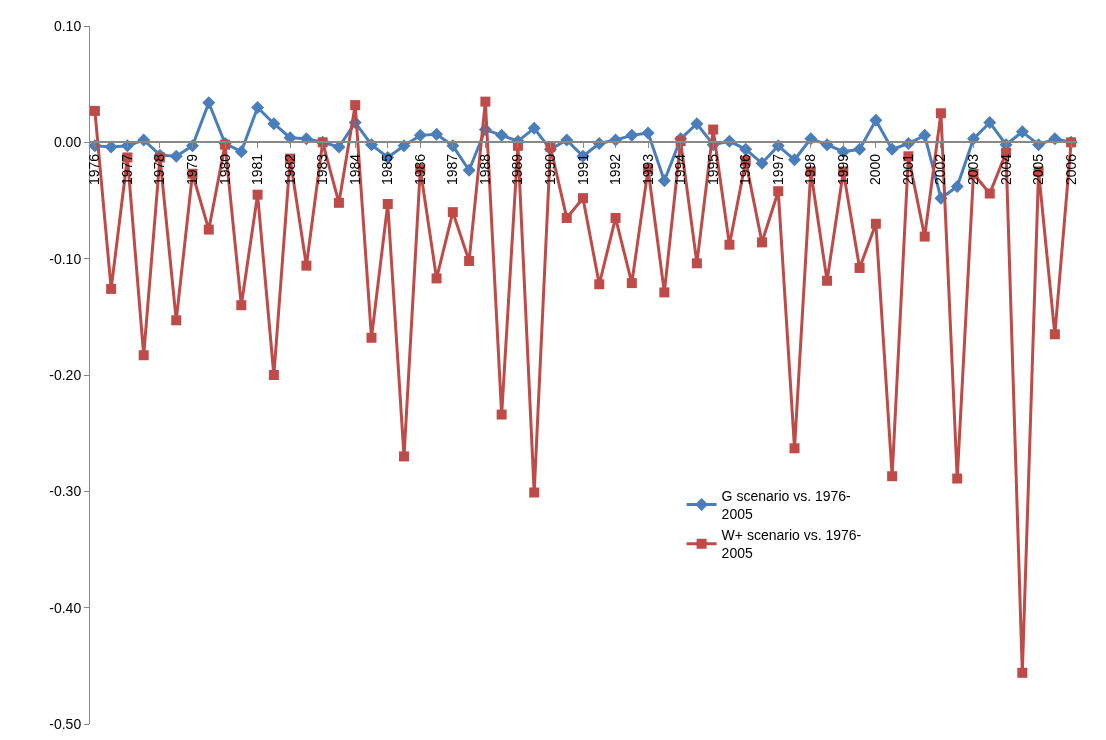  What do you see at coordinates (322, 169) in the screenshot?
I see `x-tick-label: 1983` at bounding box center [322, 169].